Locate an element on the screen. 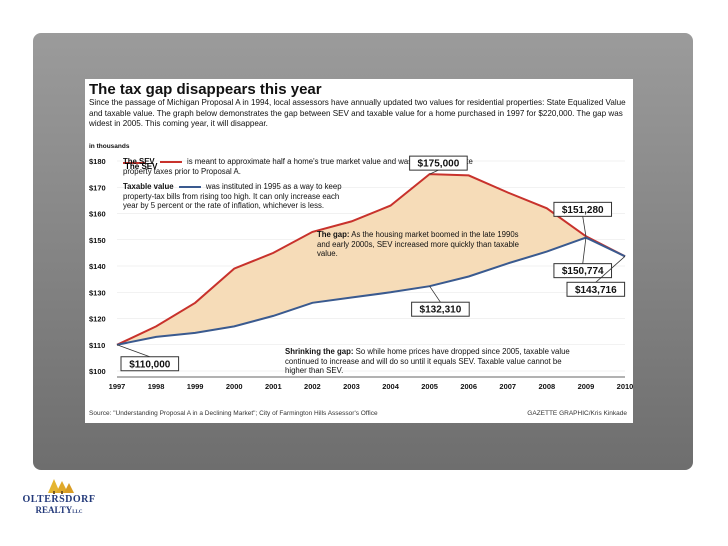 This screenshot has width=728, height=546. x-tick-label: 2003 is located at coordinates (351, 386).